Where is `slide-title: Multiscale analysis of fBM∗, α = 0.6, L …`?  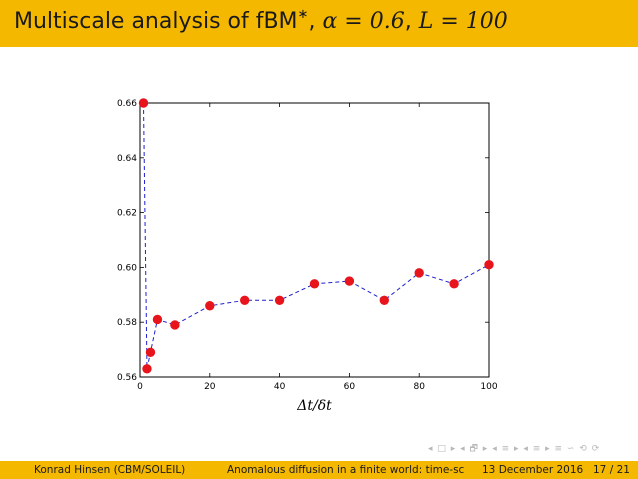
slide-title: Multiscale analysis of fBM∗, α = 0.6, L … is located at coordinates (261, 20).